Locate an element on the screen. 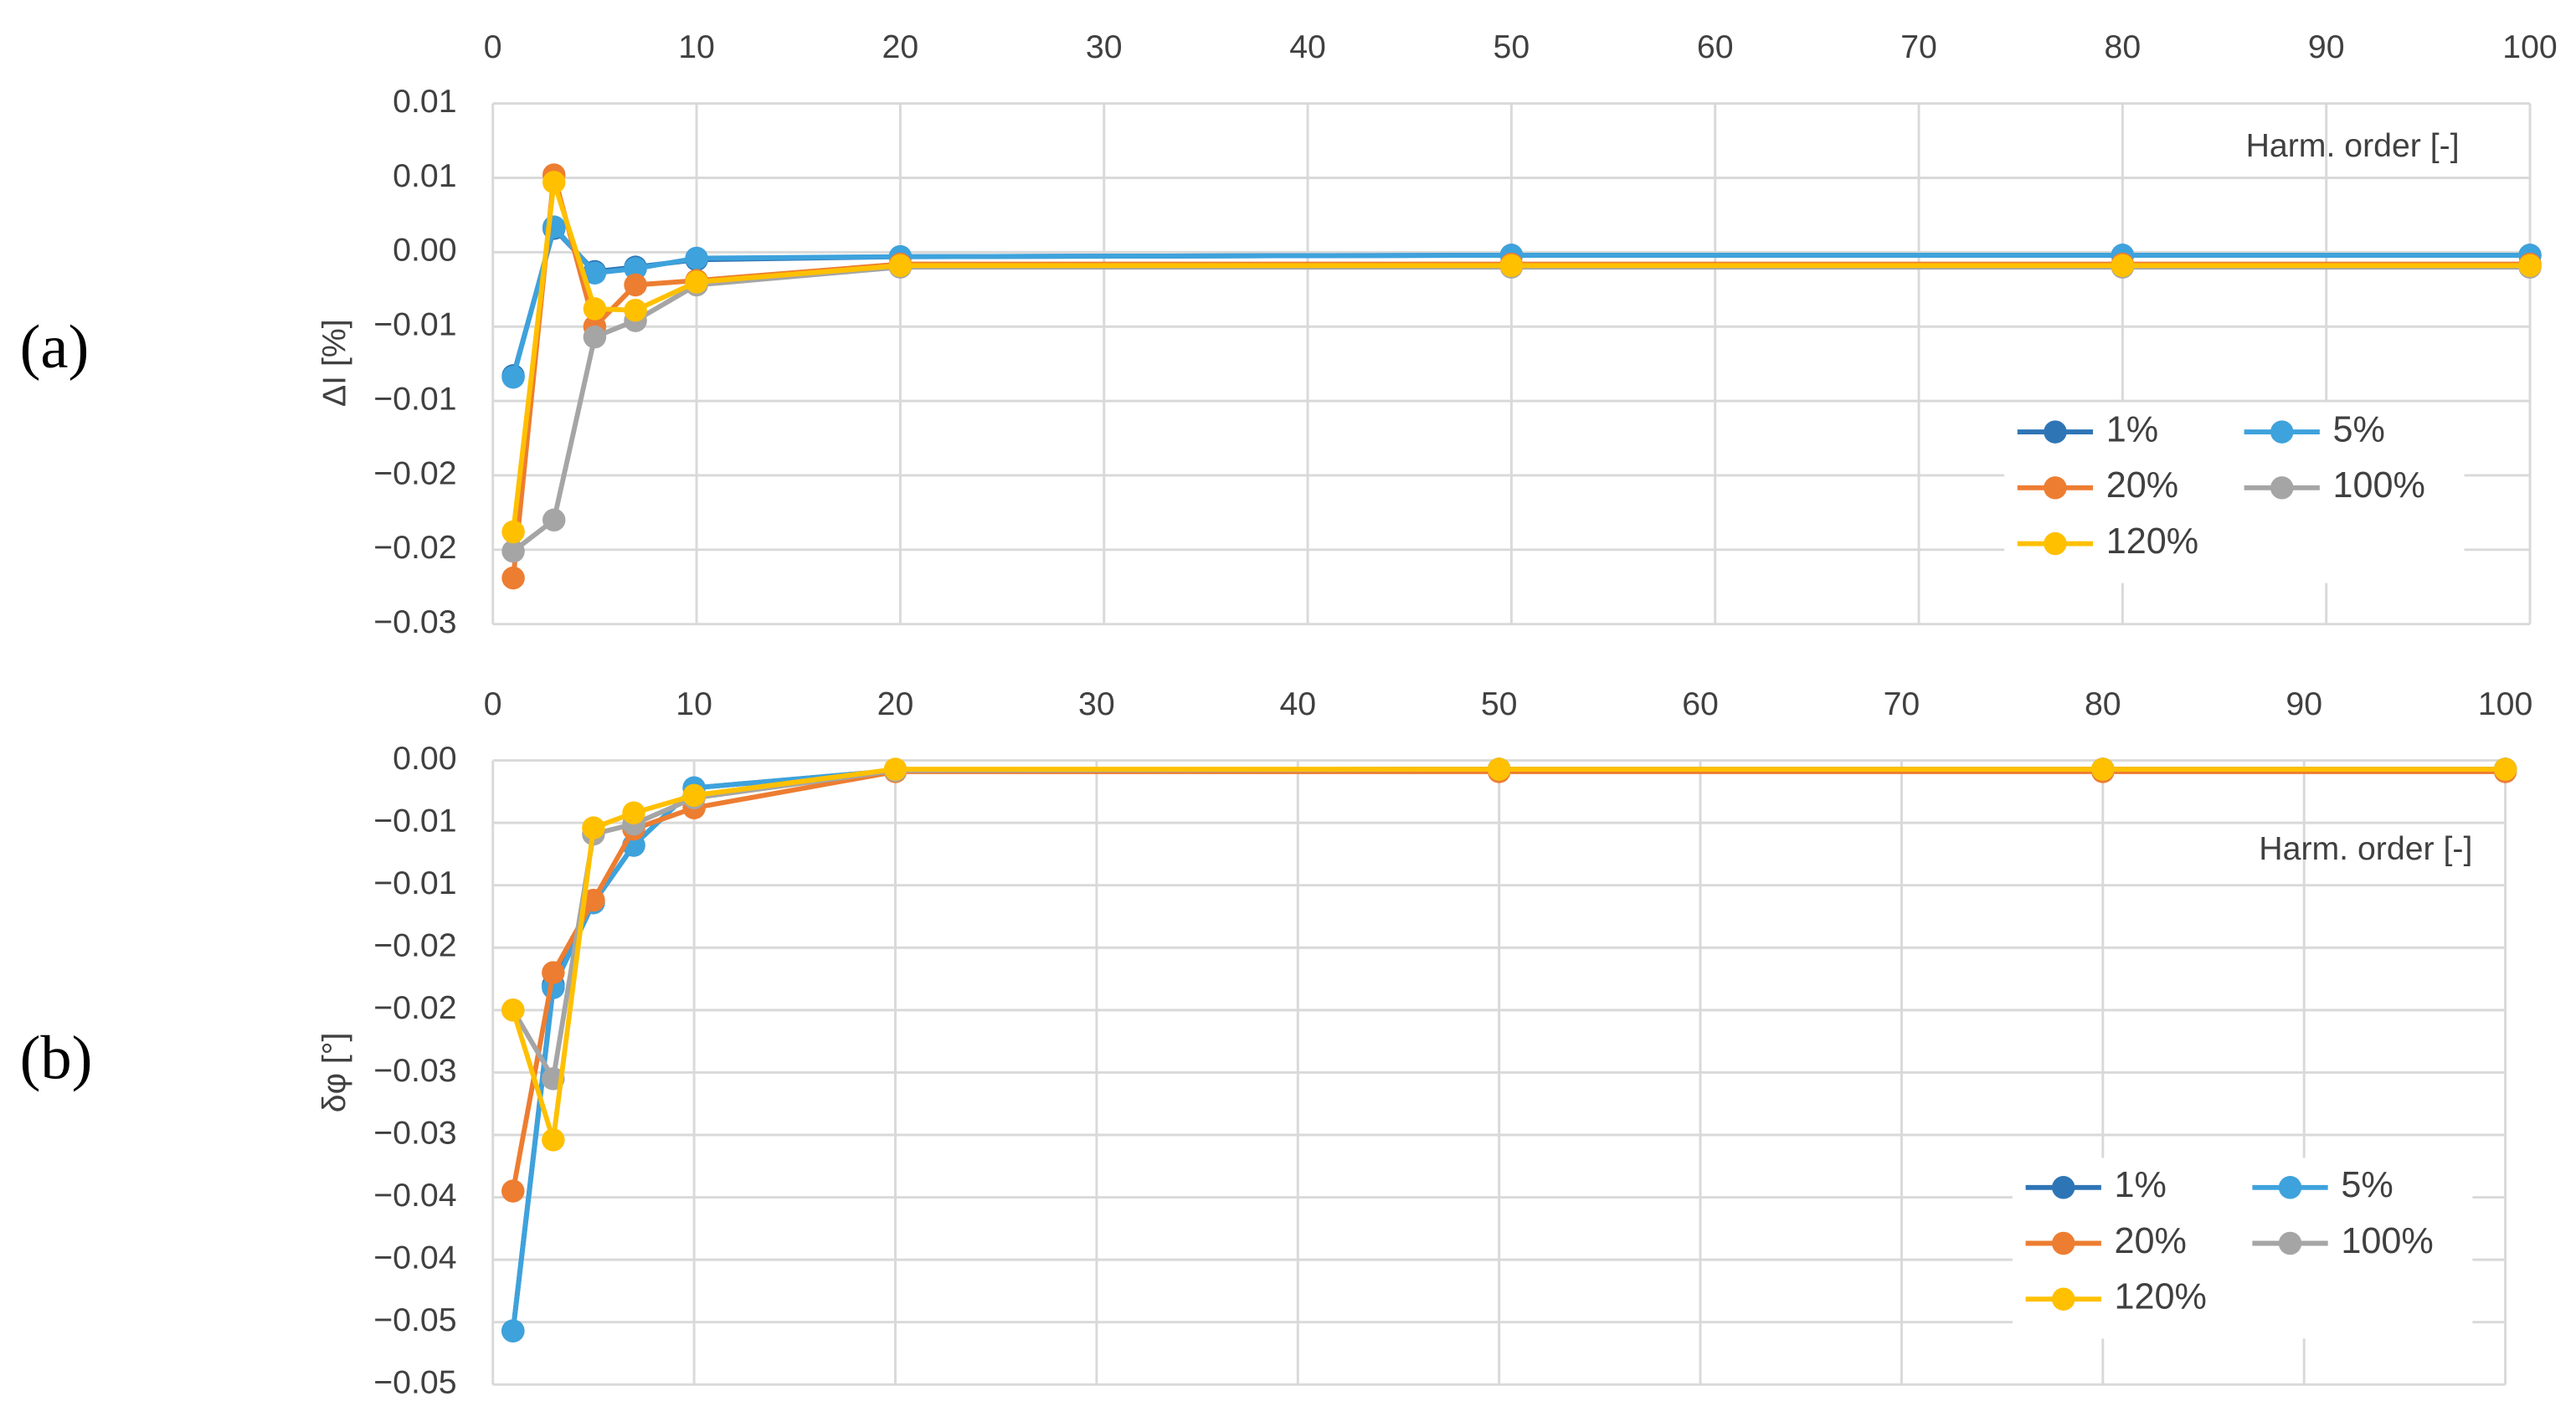 The height and width of the screenshot is (1422, 2576). x-tick-label: 20 is located at coordinates (901, 47).